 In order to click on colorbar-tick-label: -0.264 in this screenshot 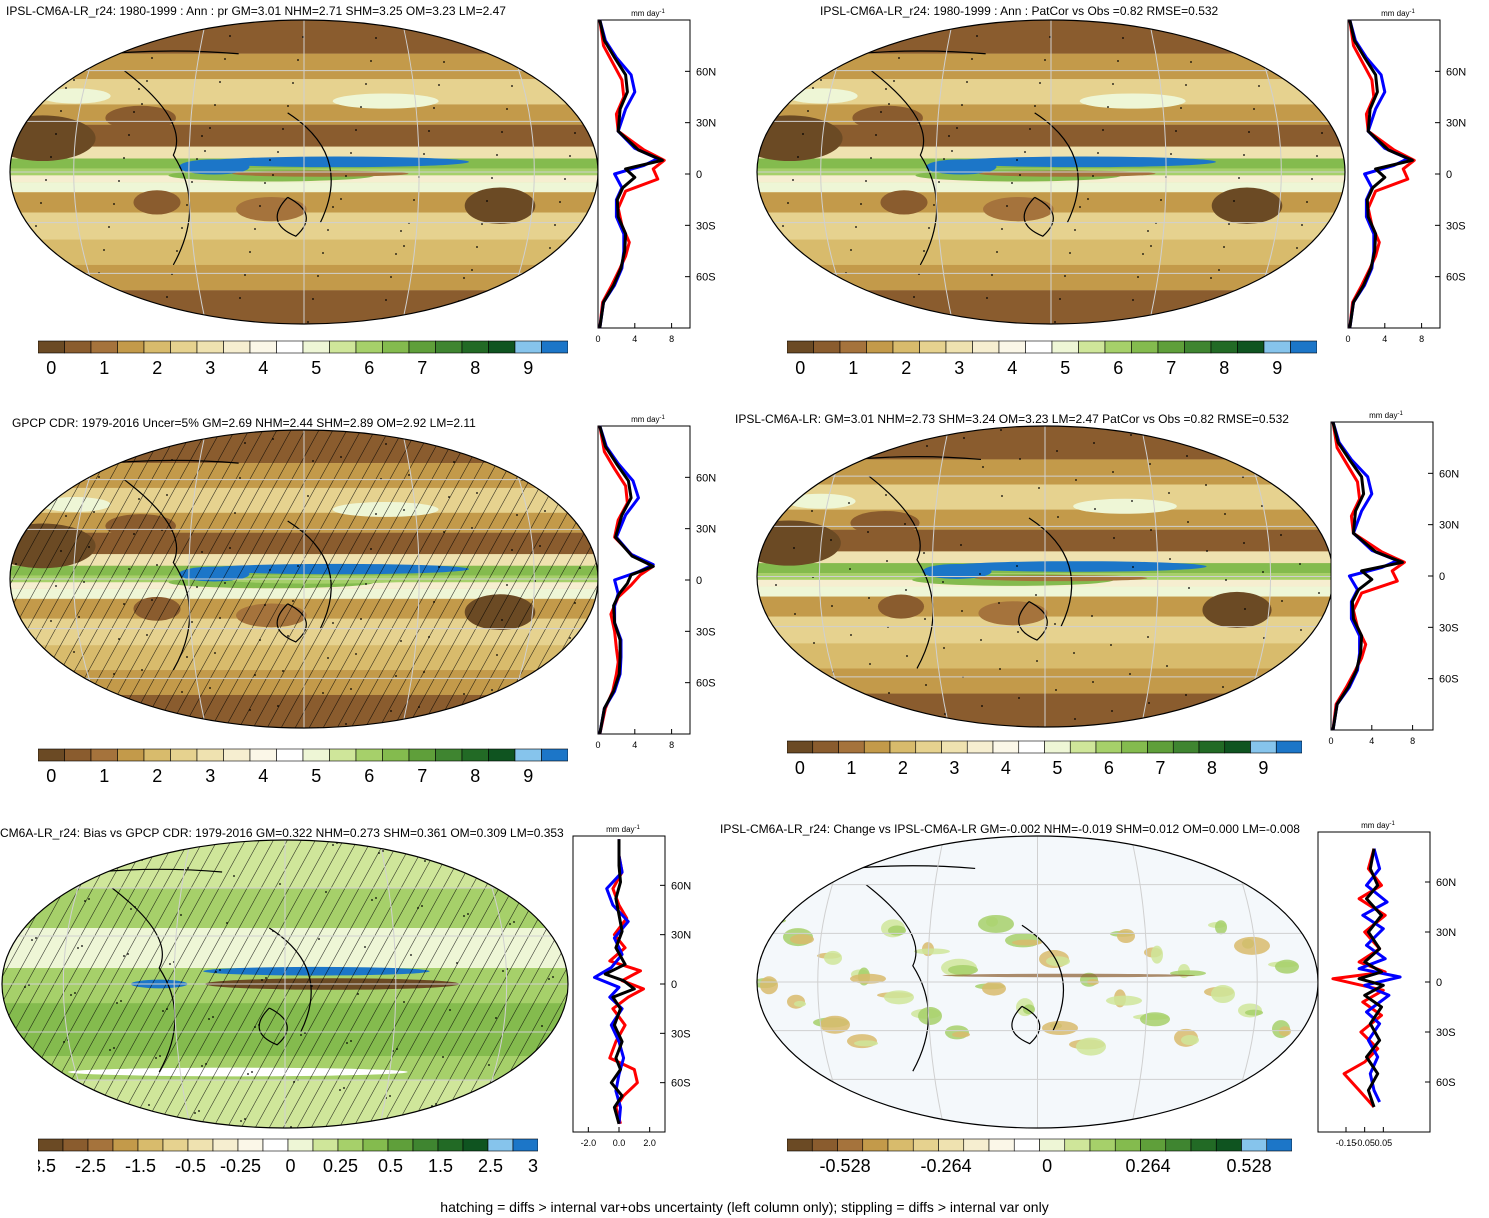, I will do `click(946, 1166)`.